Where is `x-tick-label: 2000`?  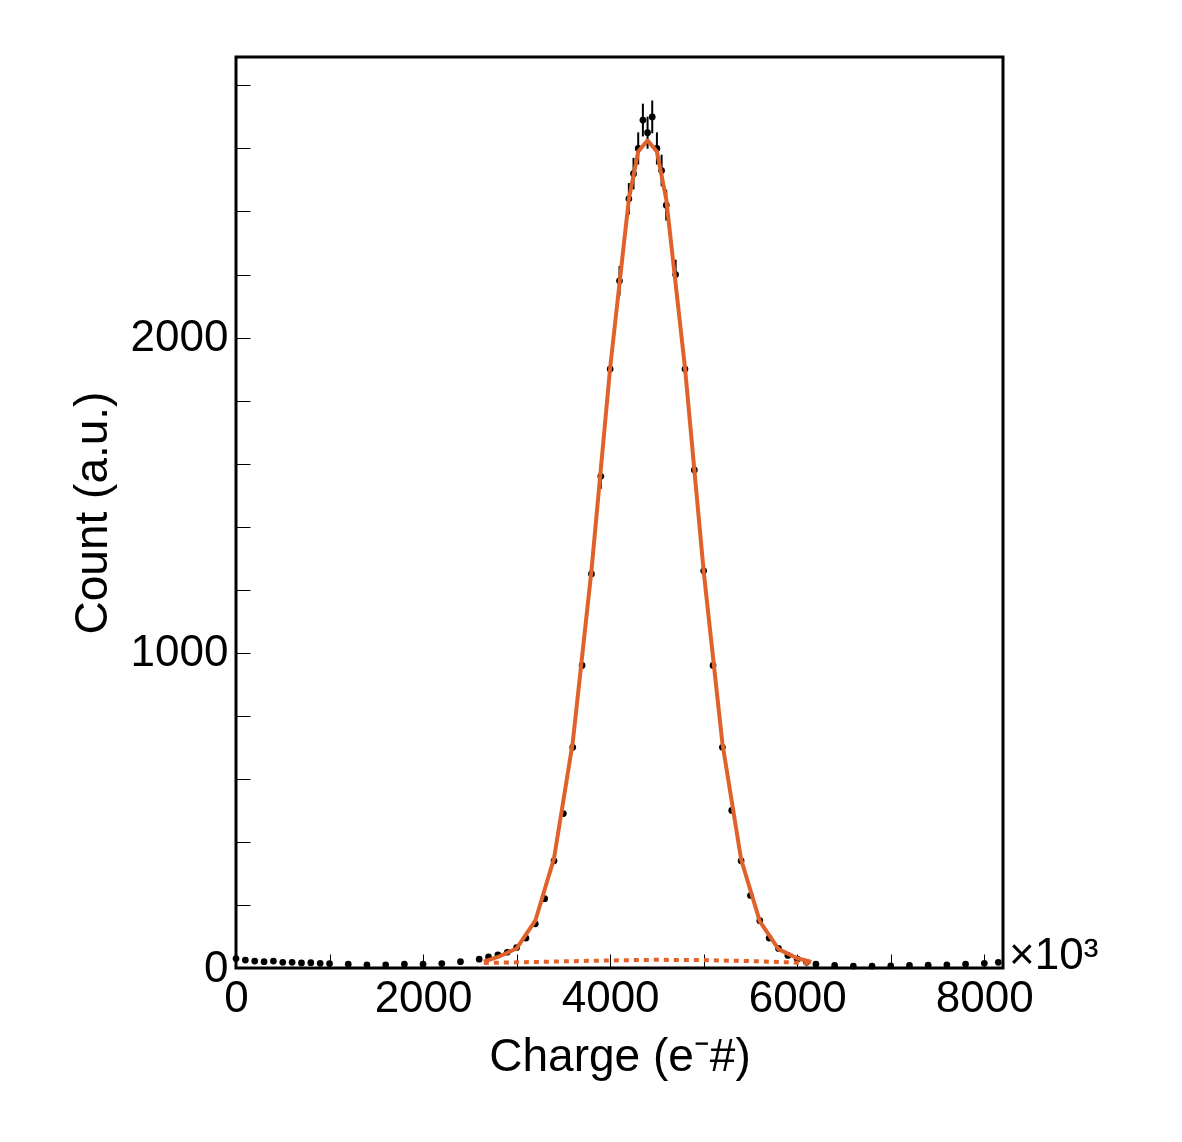
x-tick-label: 2000 is located at coordinates (423, 996).